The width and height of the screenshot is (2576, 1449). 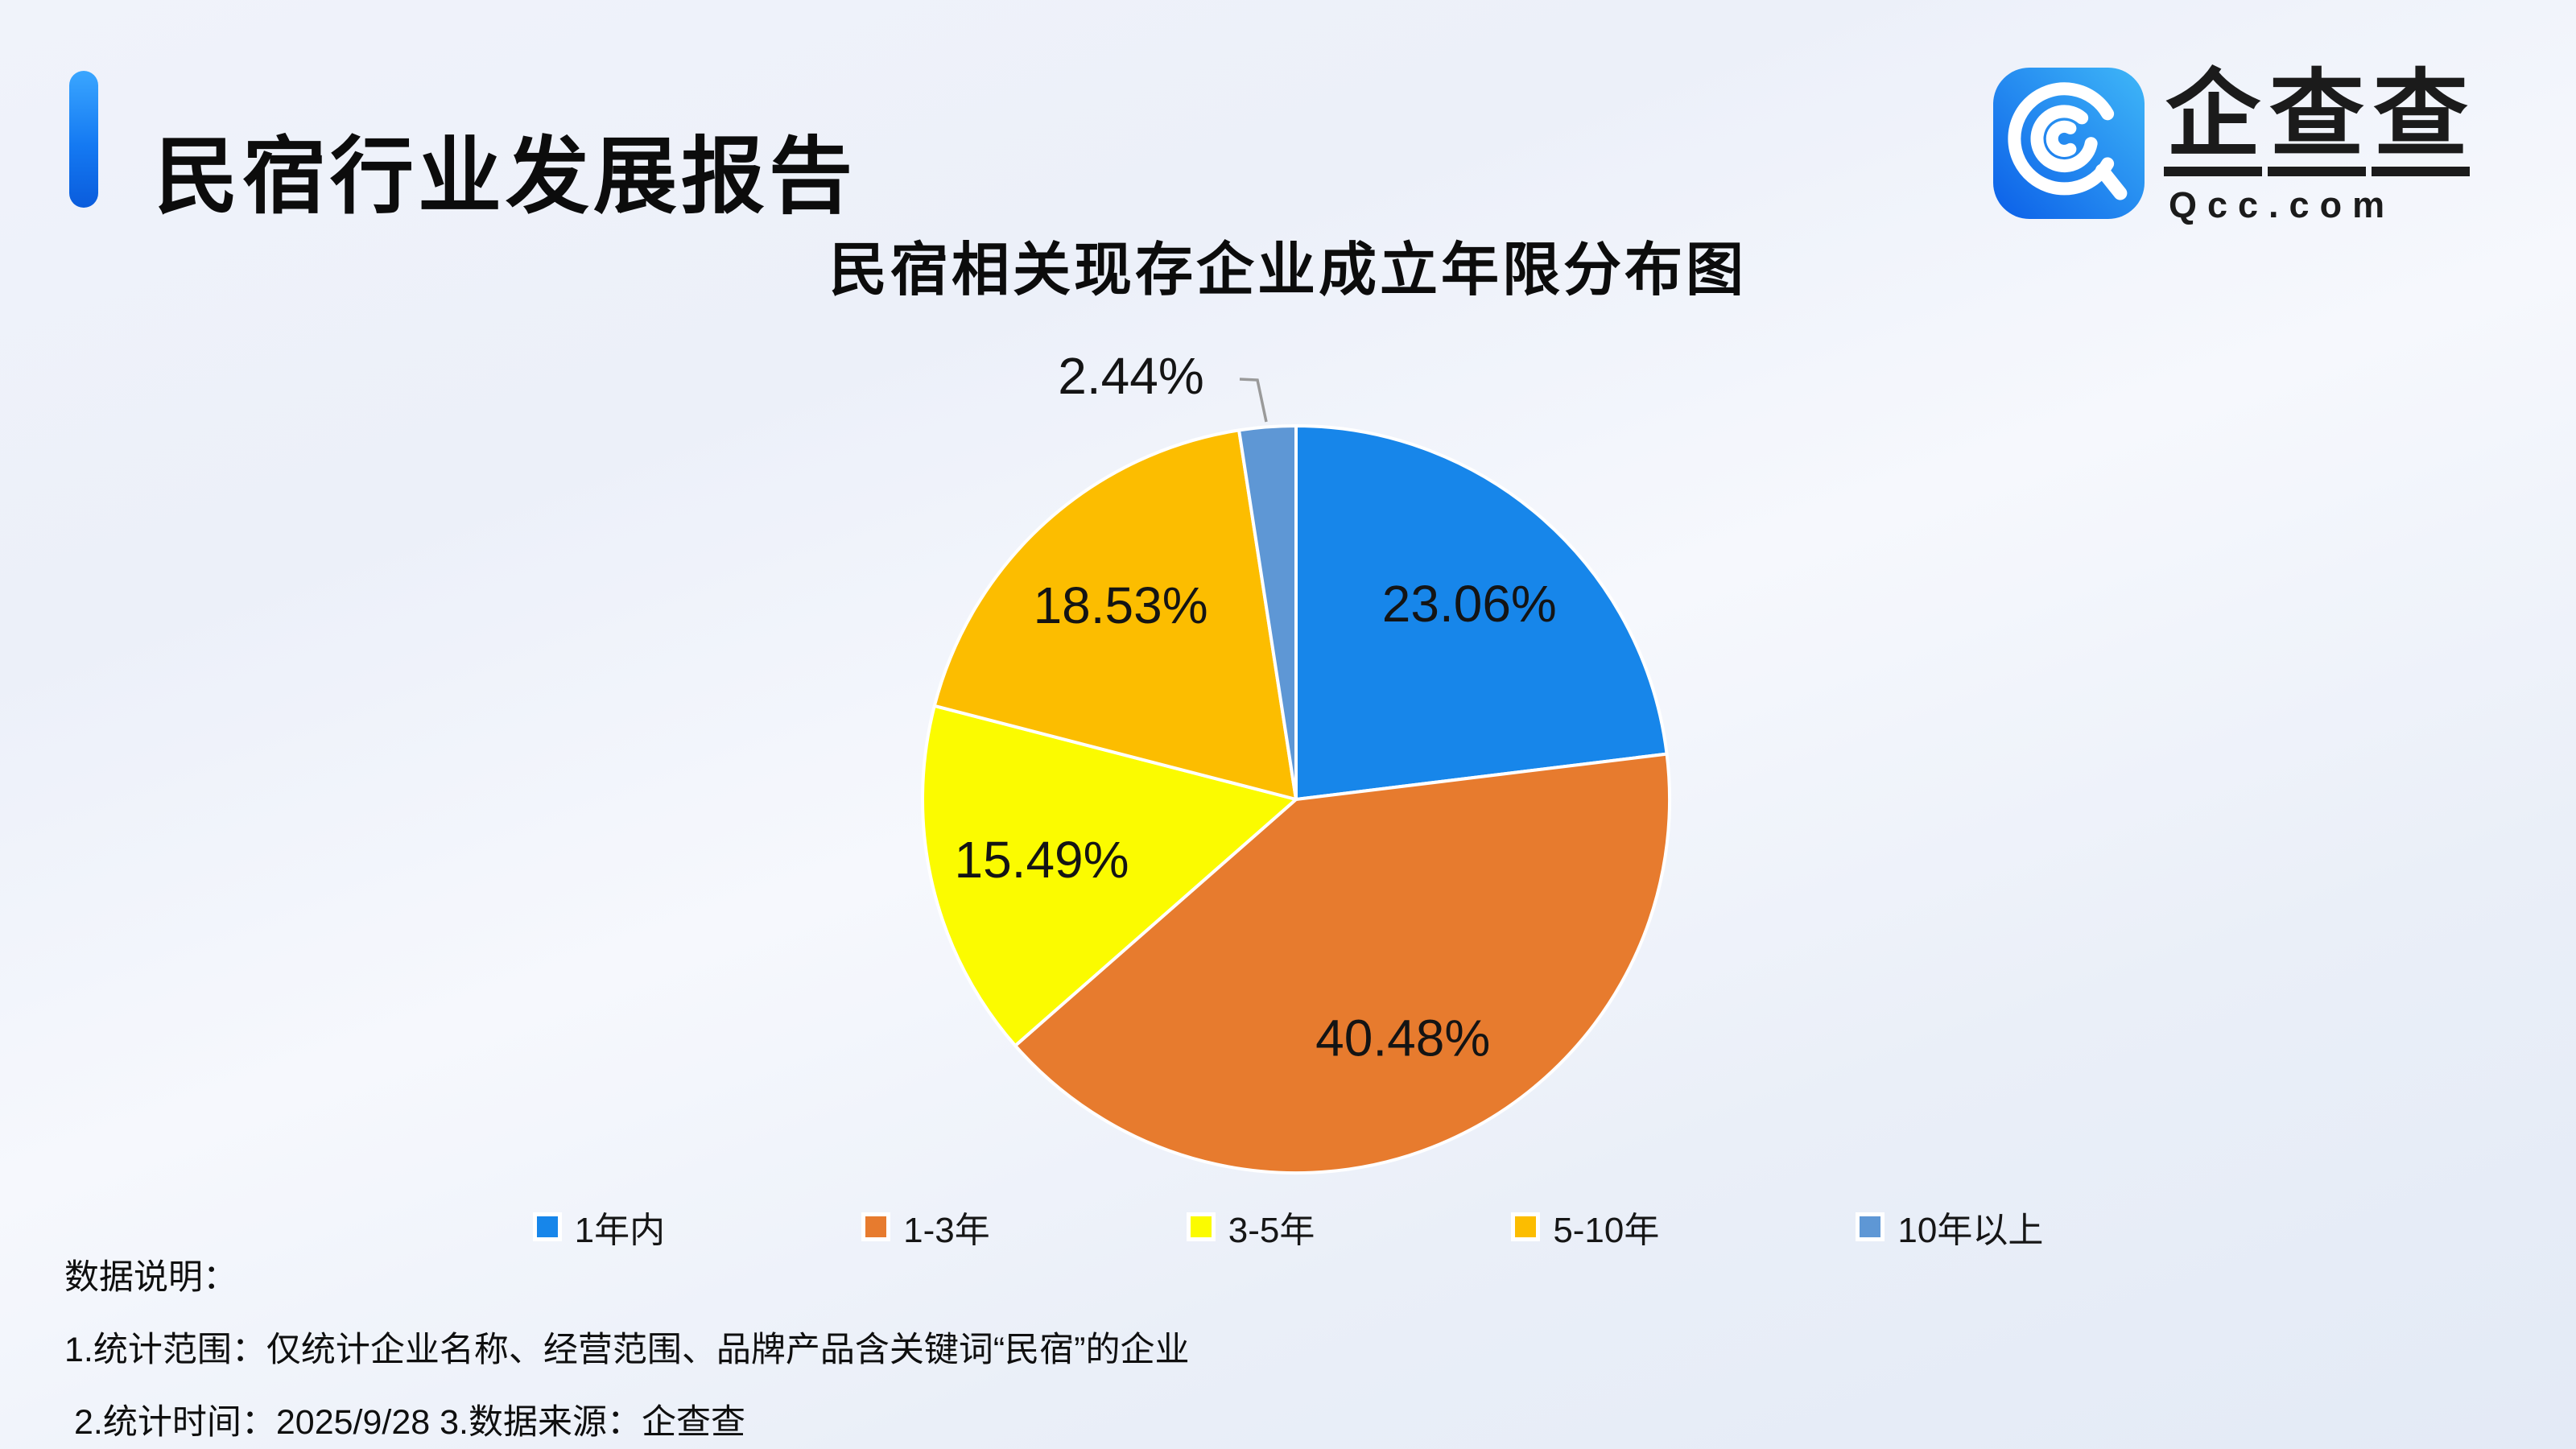 I want to click on qcc-logo: 企 查 查 Qcc.com, so click(x=2232, y=147).